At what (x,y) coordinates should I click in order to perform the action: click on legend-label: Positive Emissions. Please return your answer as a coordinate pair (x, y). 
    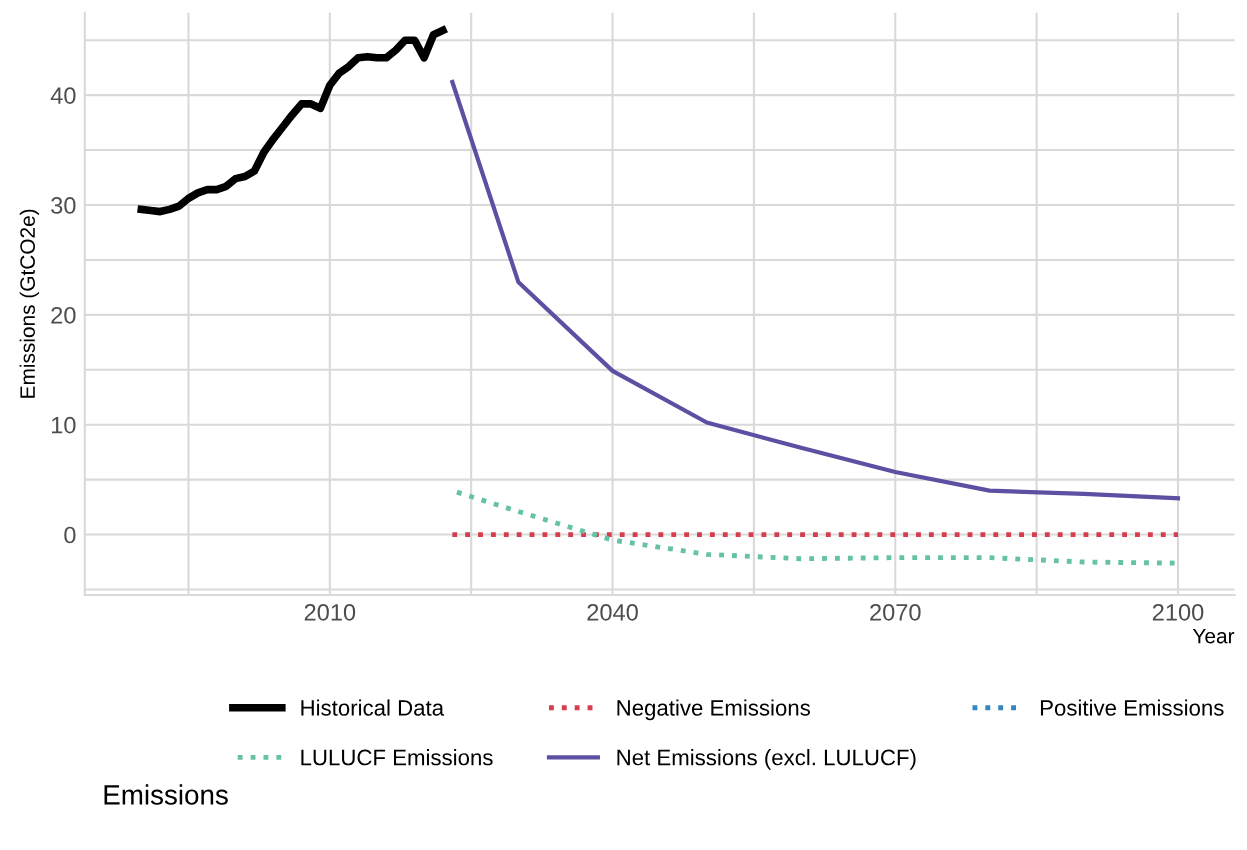
    Looking at the image, I should click on (1132, 707).